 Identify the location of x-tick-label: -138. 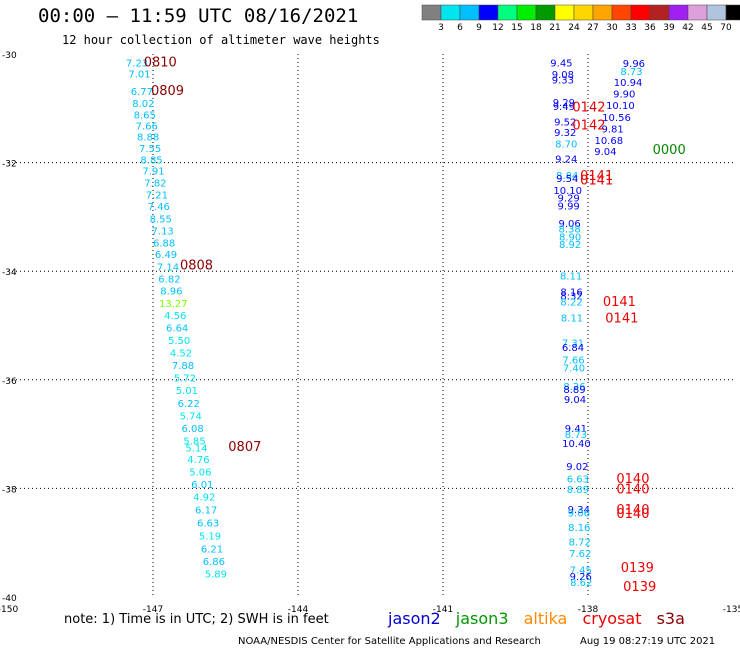
(588, 610).